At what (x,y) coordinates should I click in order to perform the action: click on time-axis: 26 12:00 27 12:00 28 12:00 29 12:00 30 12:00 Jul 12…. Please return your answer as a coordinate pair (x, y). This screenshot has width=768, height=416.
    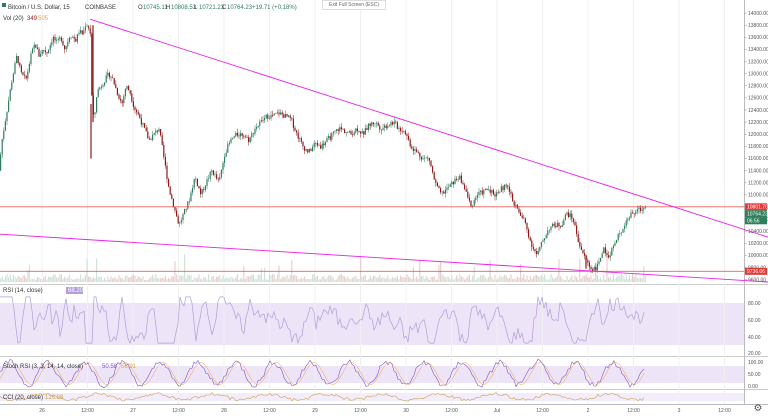
    Looking at the image, I should click on (385, 411).